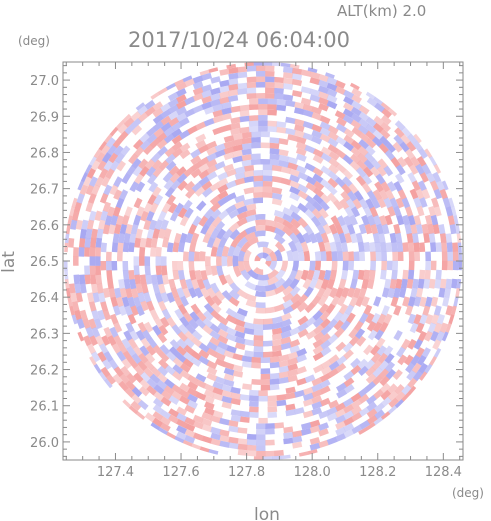 The height and width of the screenshot is (521, 491). I want to click on y-tick-label: 26.6, so click(44, 226).